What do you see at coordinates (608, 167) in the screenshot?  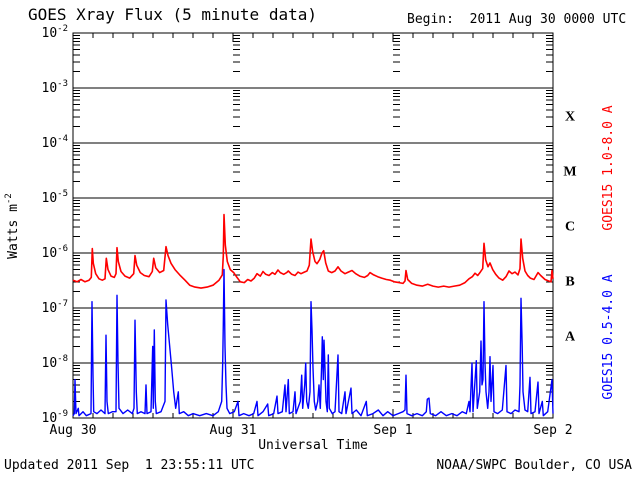 I see `satellite-label-long: GOES15 1.0-8.0 A` at bounding box center [608, 167].